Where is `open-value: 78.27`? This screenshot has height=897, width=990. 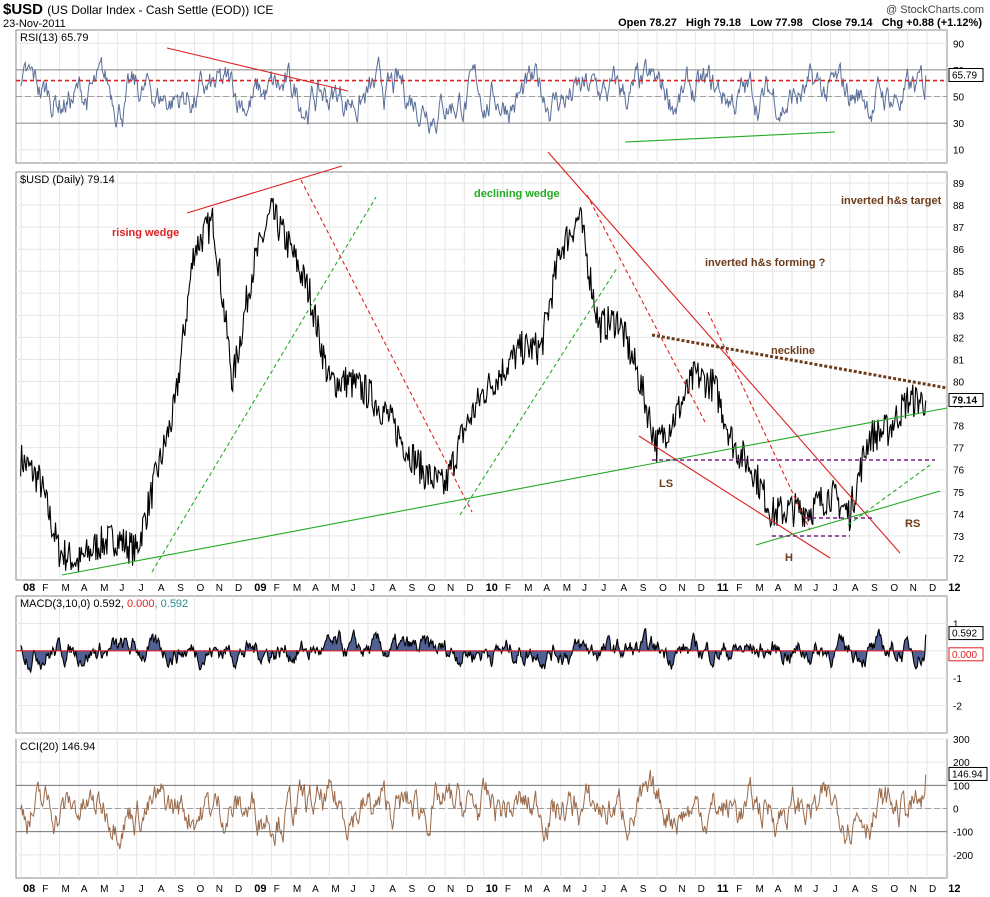
open-value: 78.27 is located at coordinates (663, 23).